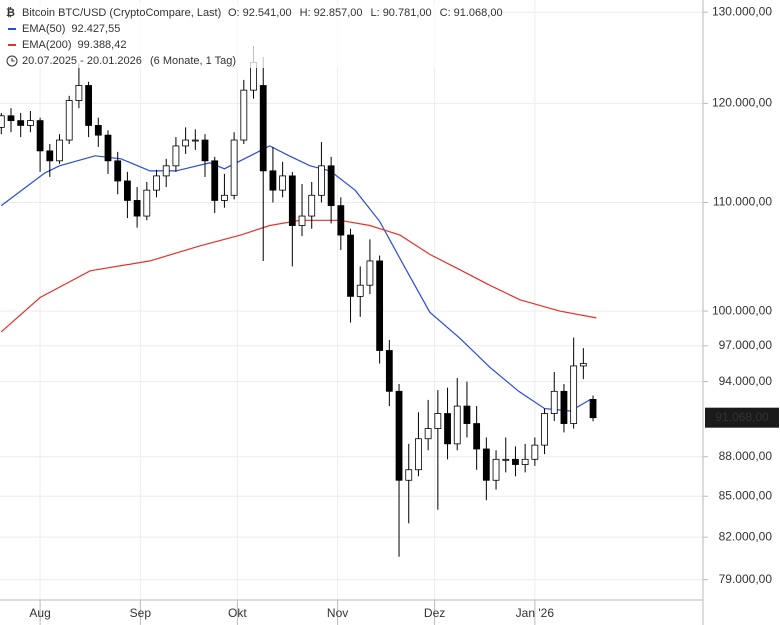  I want to click on last-price-label: 91.068,00, so click(742, 417).